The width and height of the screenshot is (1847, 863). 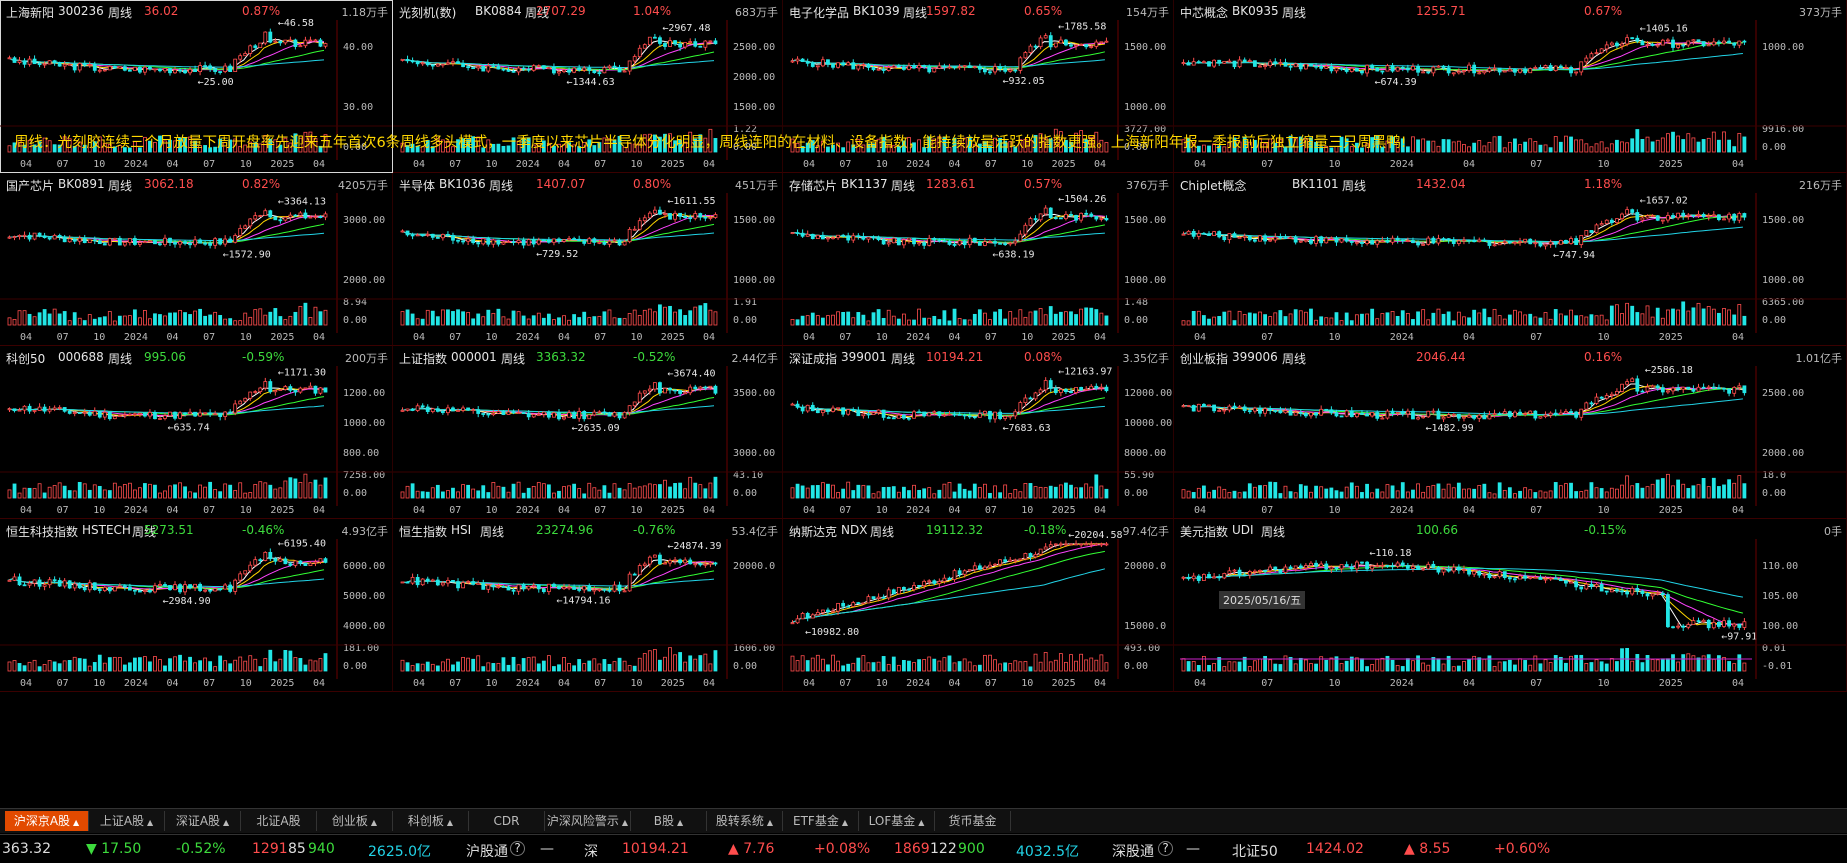 I want to click on time-axis-label: 10, so click(x=636, y=683).